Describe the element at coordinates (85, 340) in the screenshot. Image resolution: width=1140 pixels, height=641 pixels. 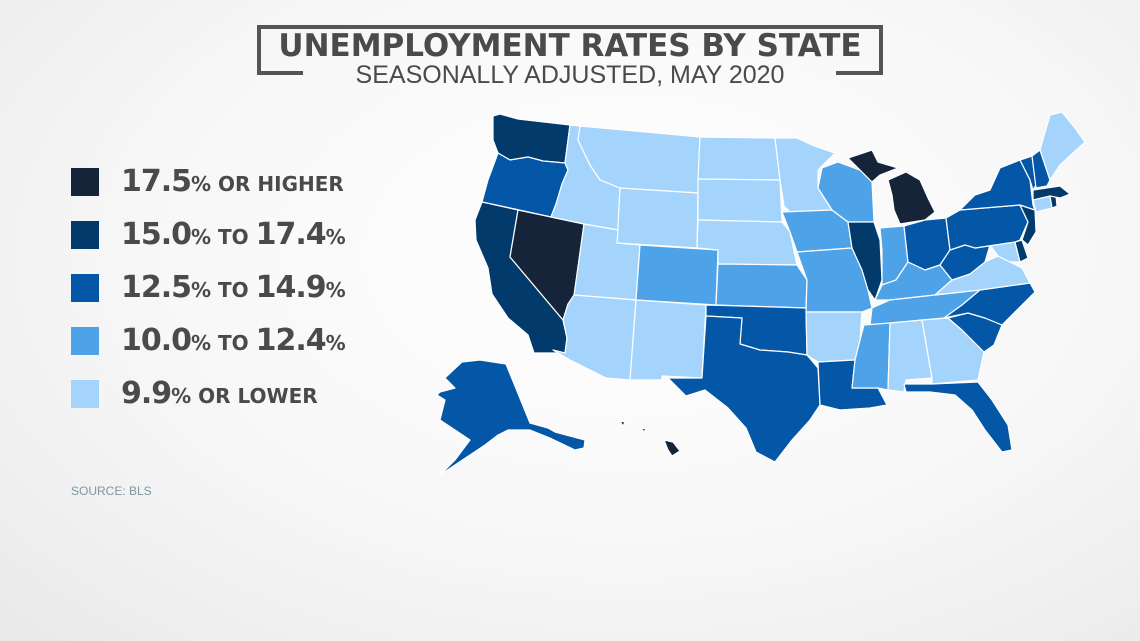
I see `legend-swatch-c4` at that location.